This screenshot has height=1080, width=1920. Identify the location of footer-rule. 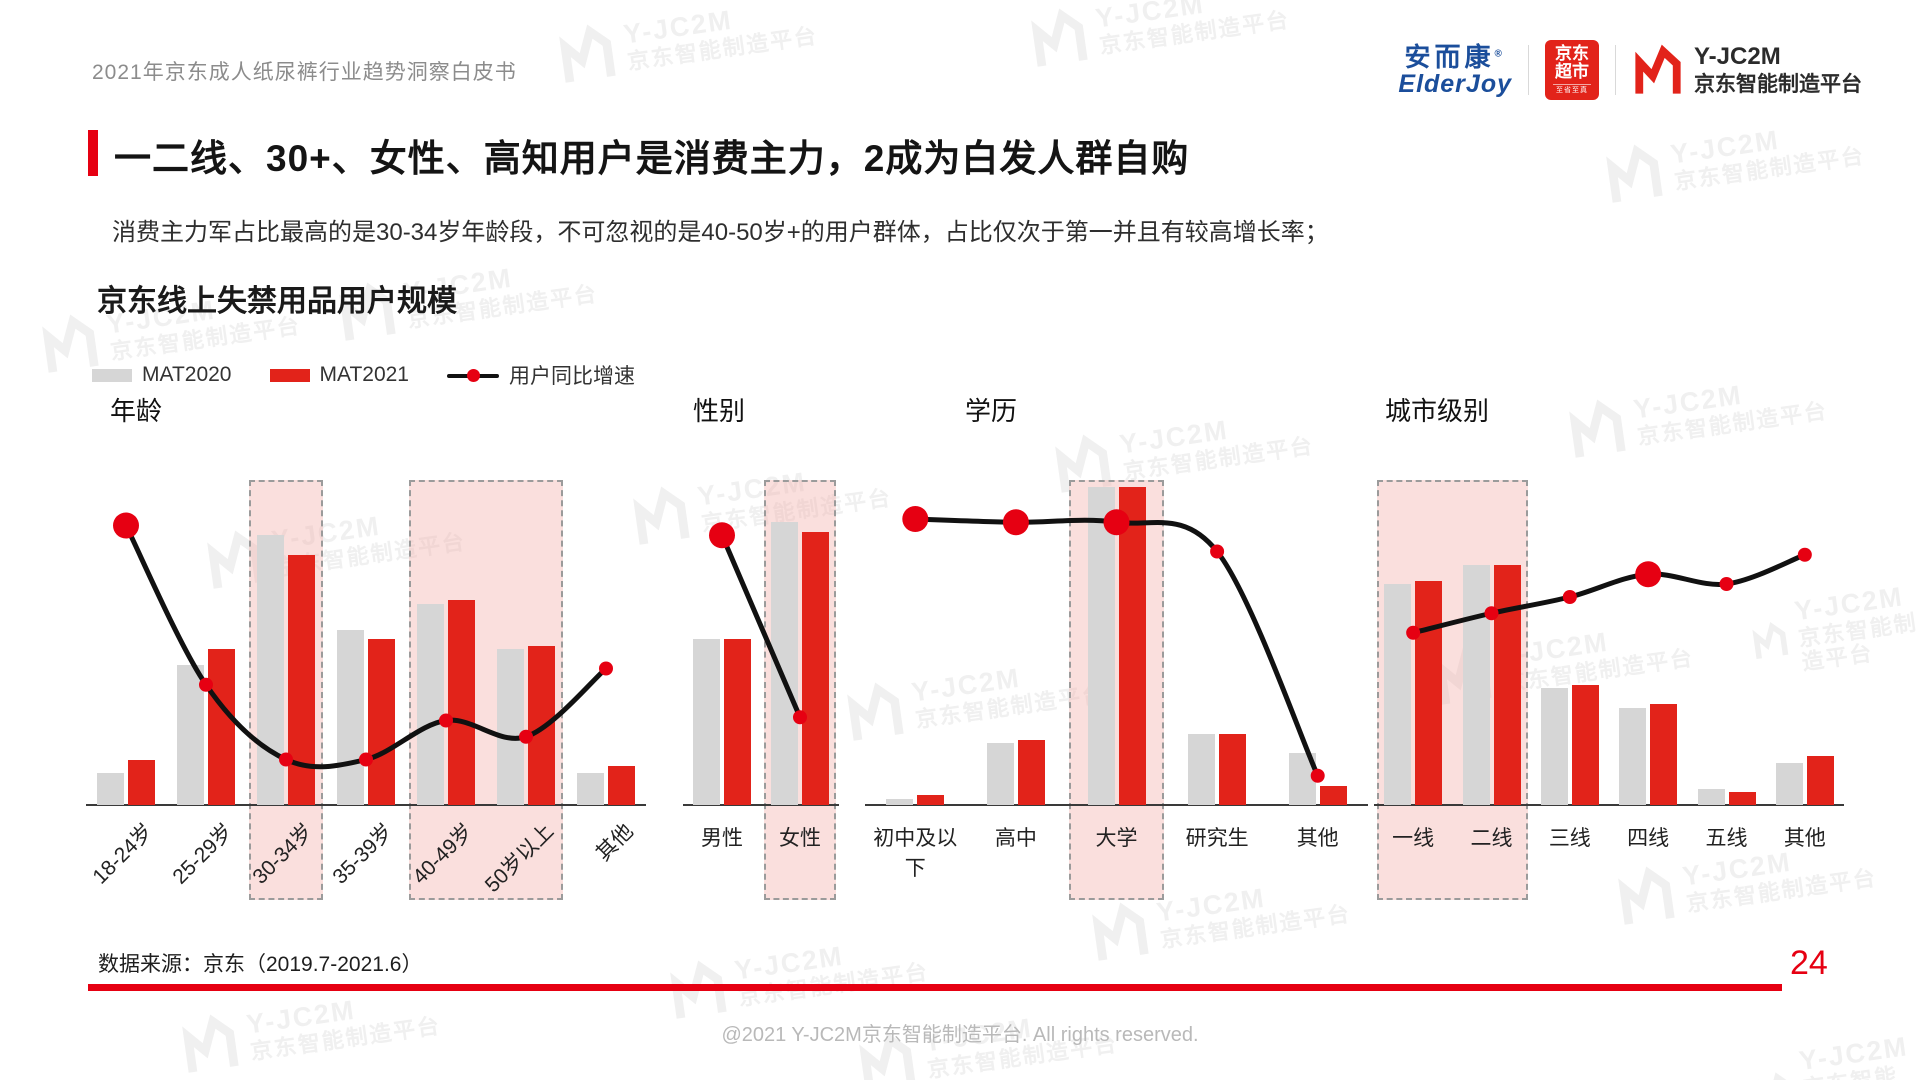
(935, 987).